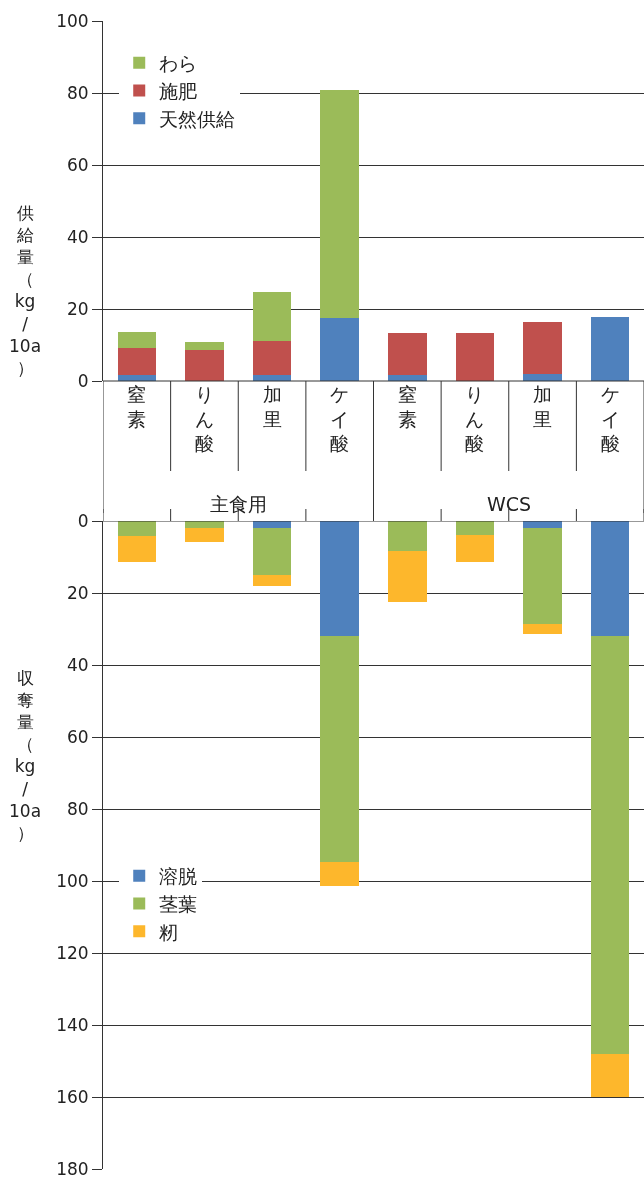 Image resolution: width=644 pixels, height=1179 pixels. What do you see at coordinates (25, 755) in the screenshot?
I see `y-axis-title: 収奪量（kg/10a）` at bounding box center [25, 755].